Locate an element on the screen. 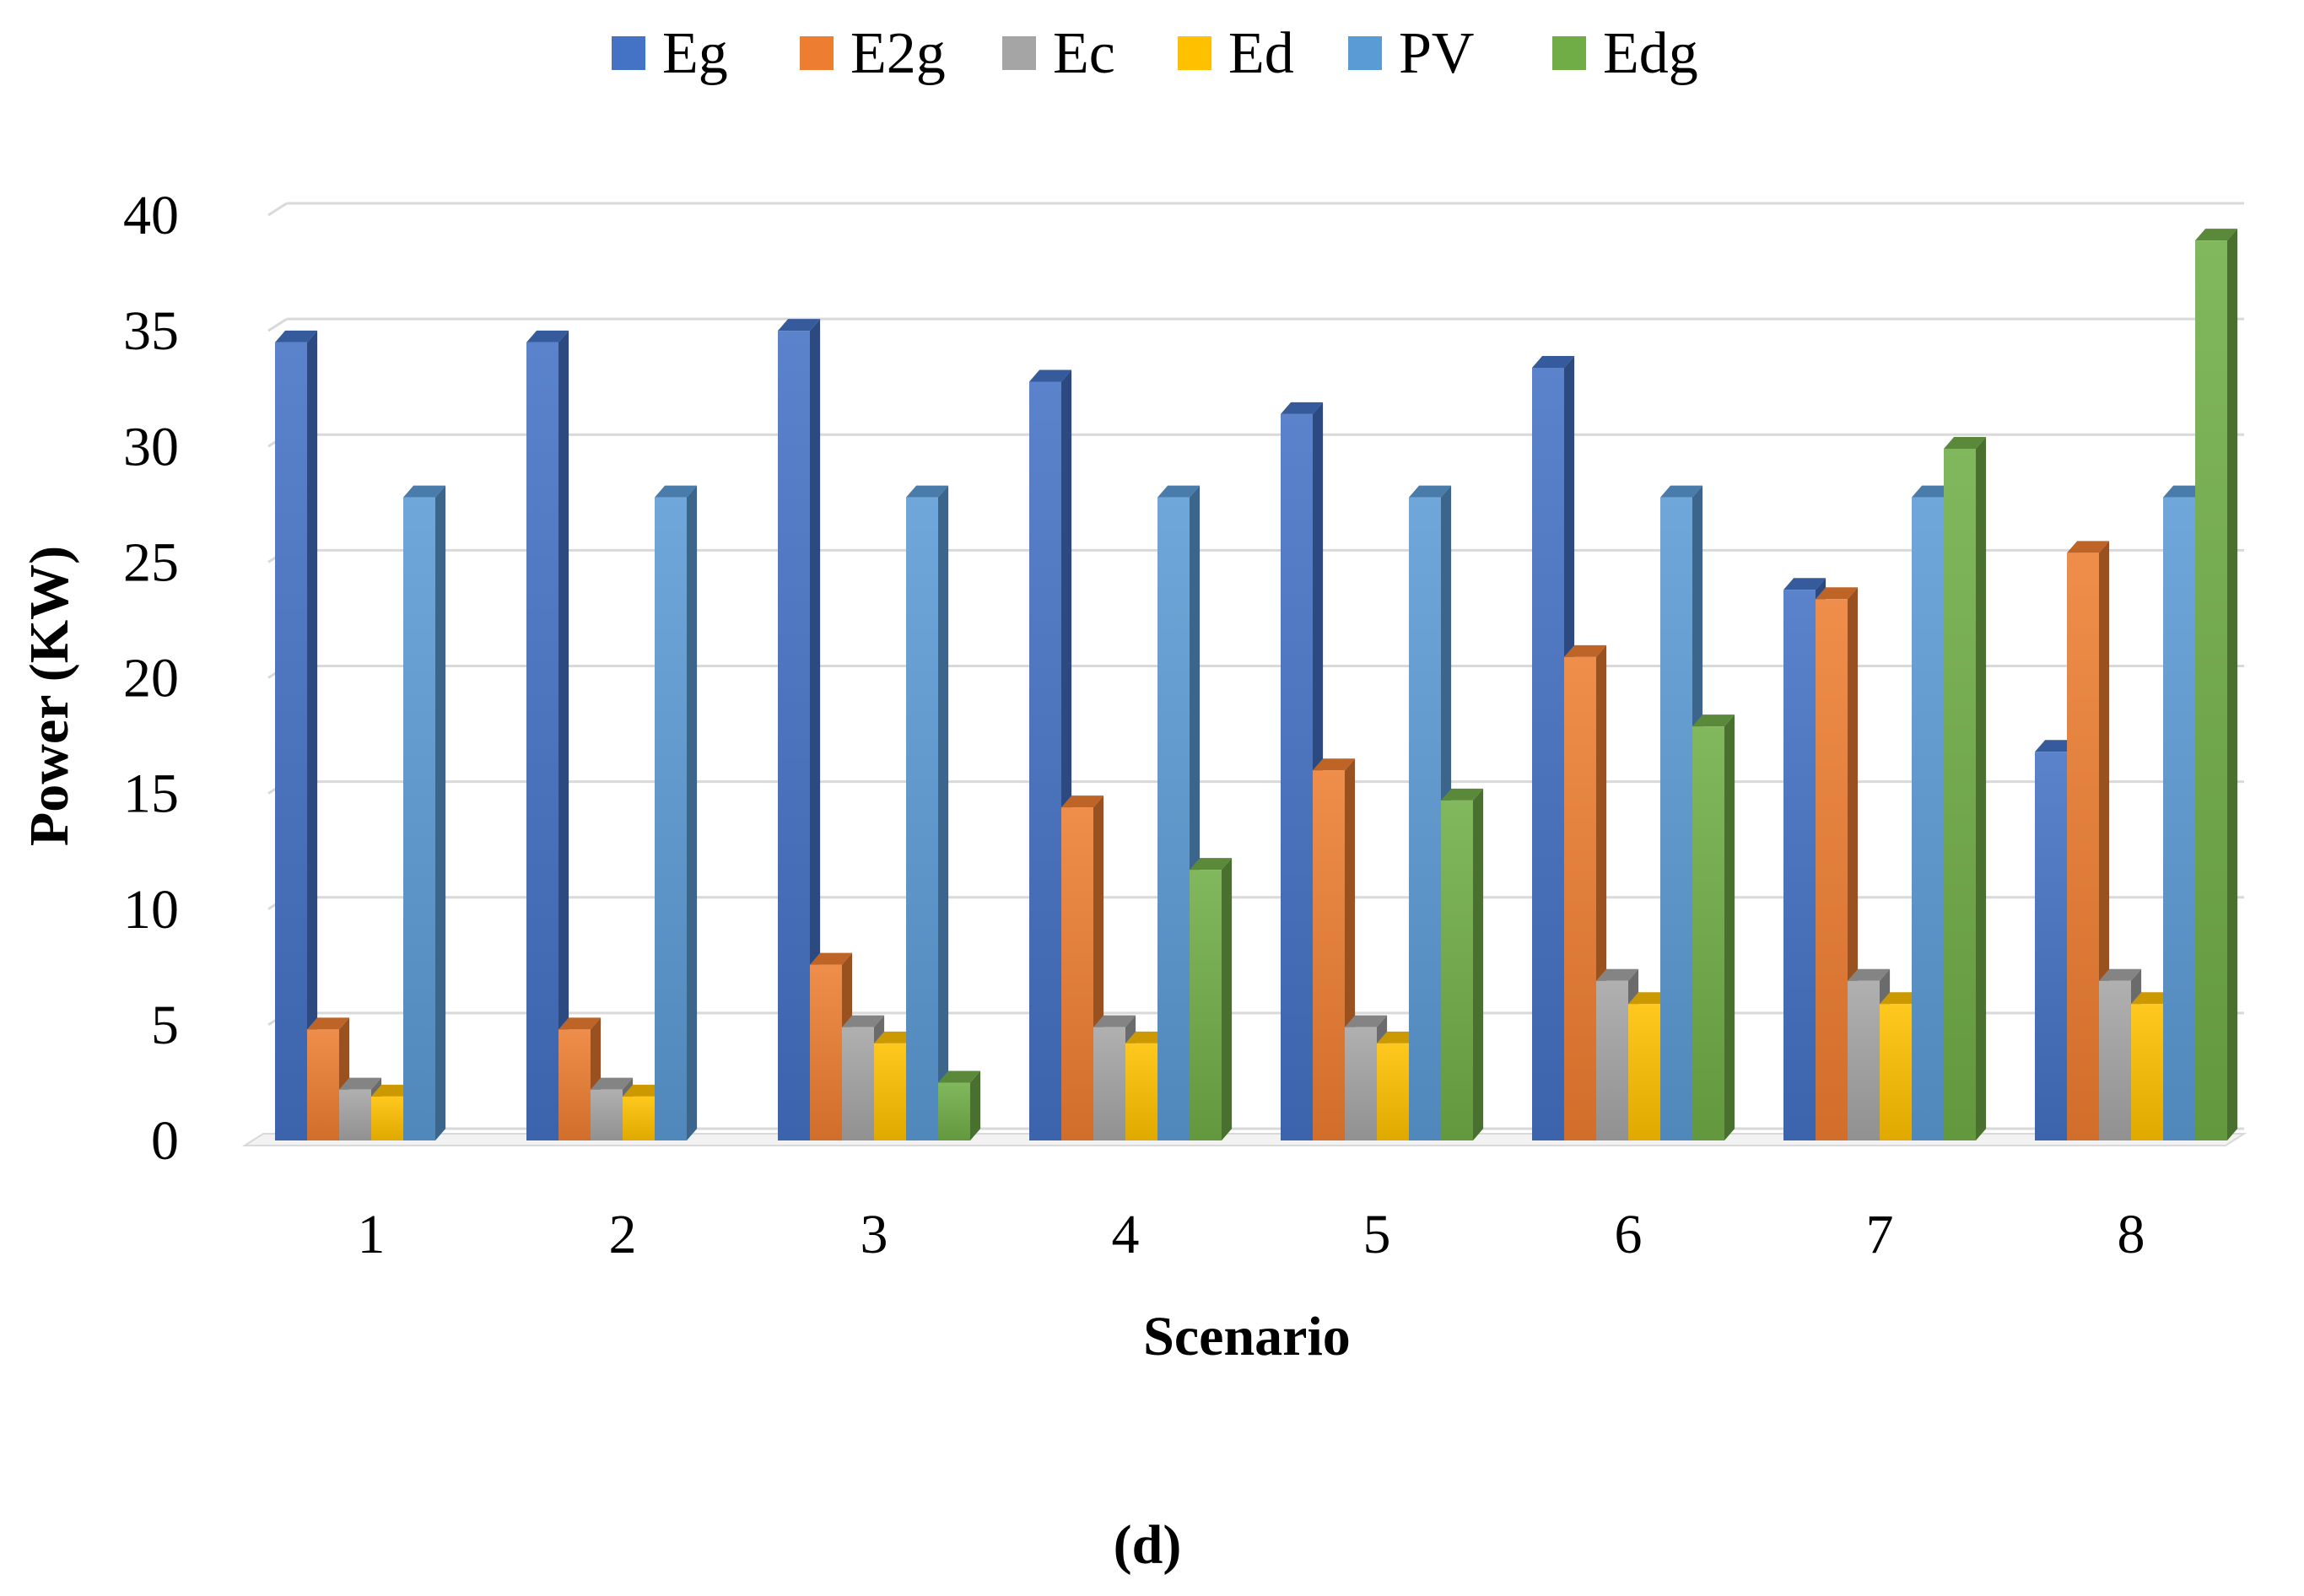 This screenshot has width=2304, height=1596. y-tick-label: 30 is located at coordinates (151, 447).